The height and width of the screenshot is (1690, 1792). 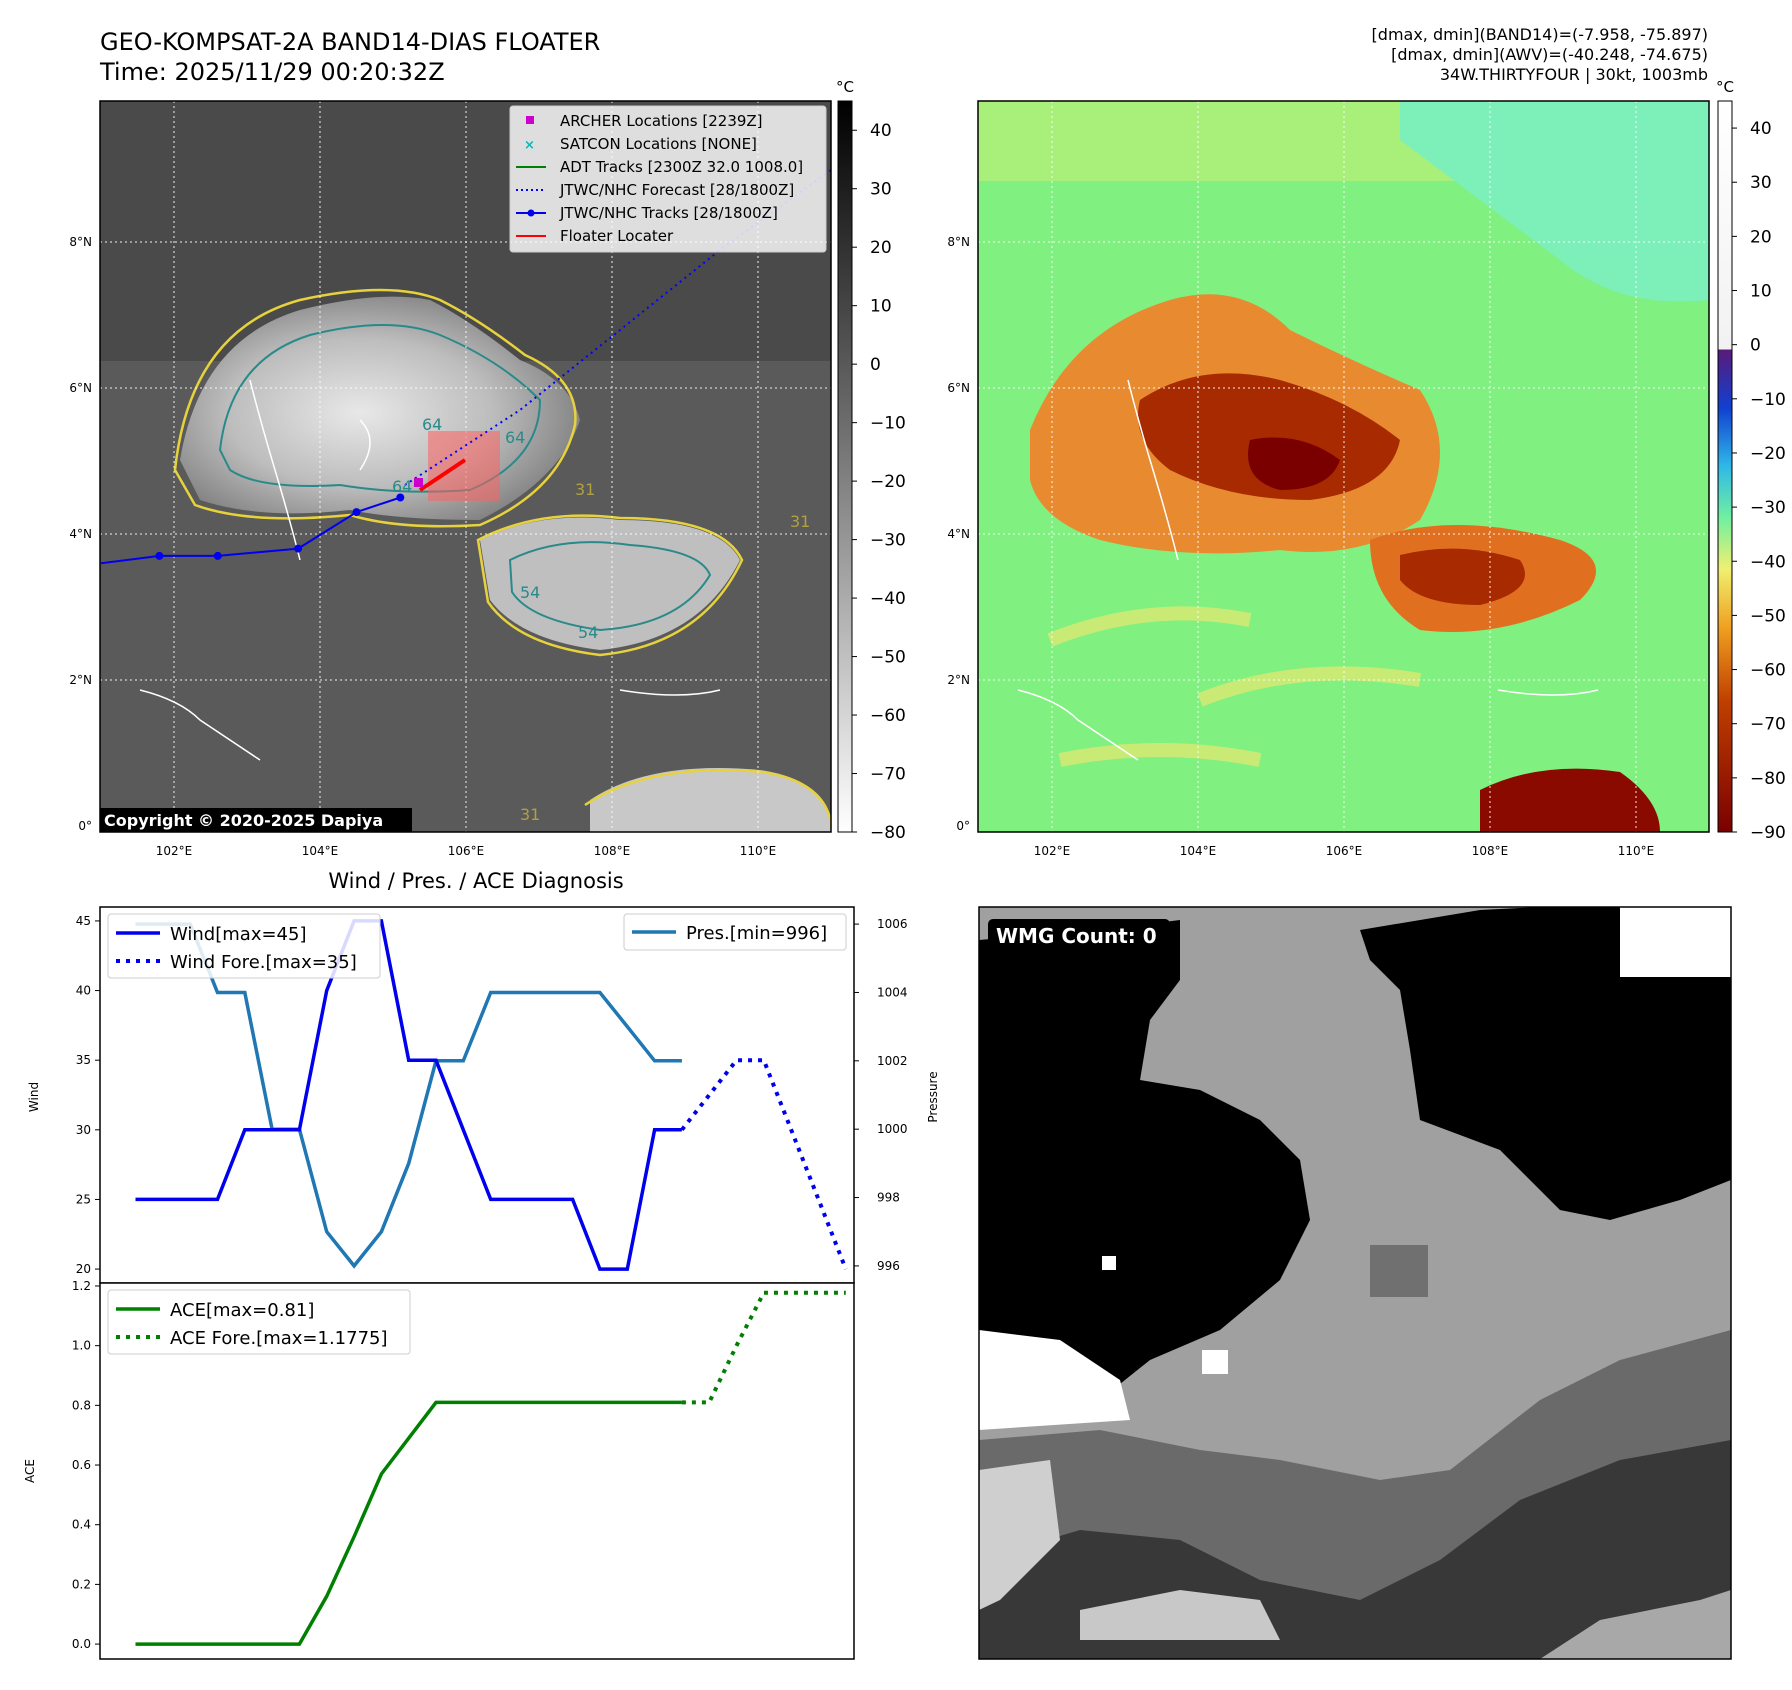 What do you see at coordinates (244, 946) in the screenshot?
I see `wind-legend: Wind[max=45] Wind Fore.[max=35]` at bounding box center [244, 946].